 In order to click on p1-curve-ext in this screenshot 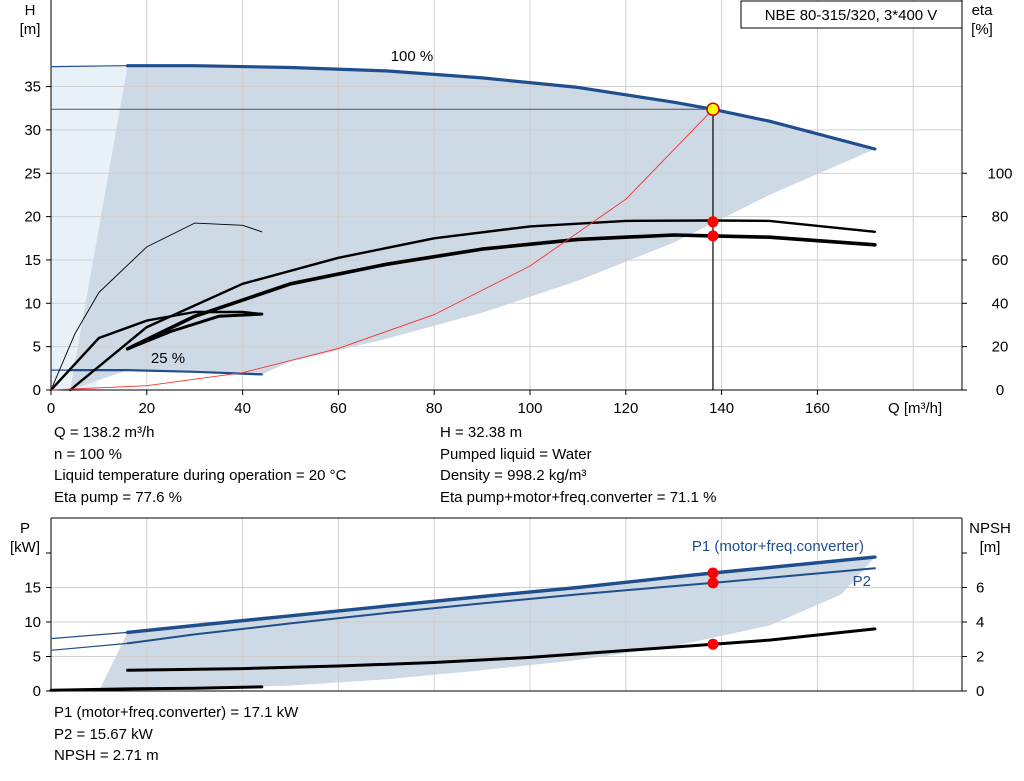, I will do `click(89, 635)`.